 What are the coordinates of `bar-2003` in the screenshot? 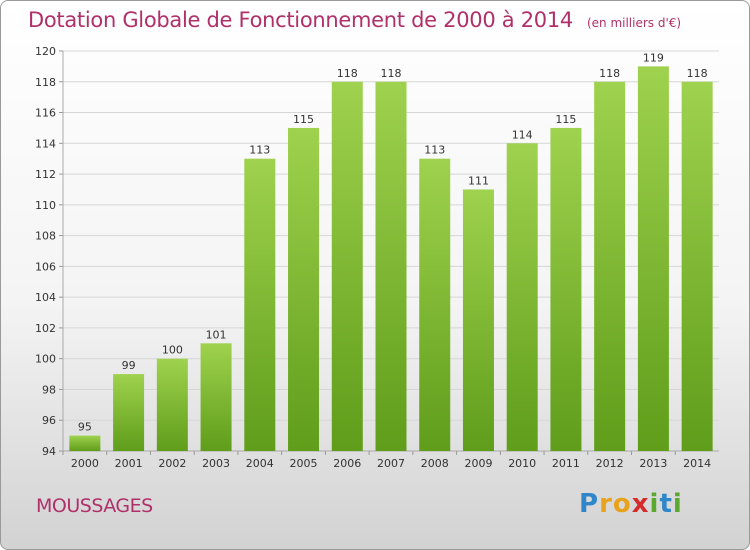 It's located at (216, 397).